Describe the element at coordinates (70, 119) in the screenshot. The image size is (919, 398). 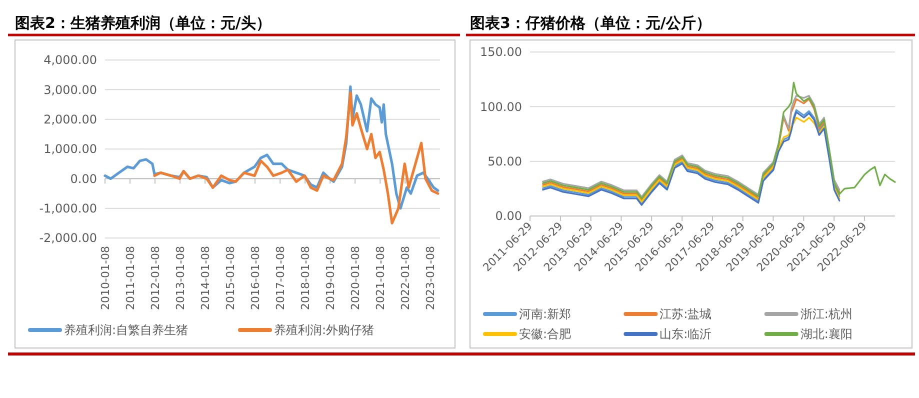
I see `y-tick-label: 2,000.00` at that location.